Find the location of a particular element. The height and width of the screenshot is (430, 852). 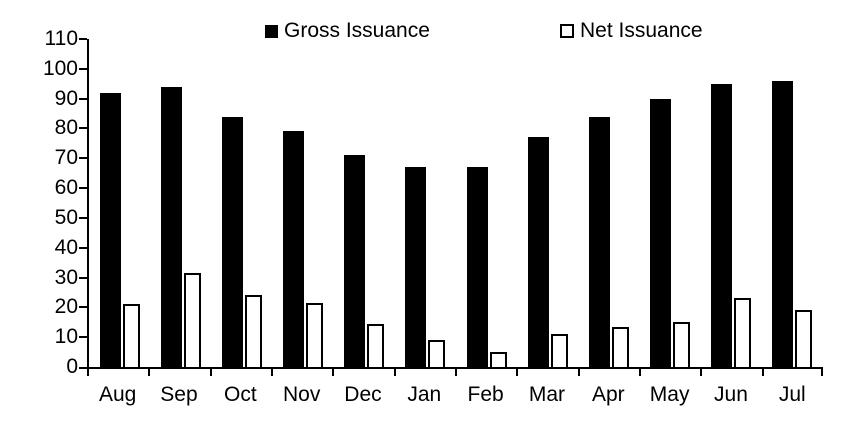

bar-group-feb is located at coordinates (486, 203).